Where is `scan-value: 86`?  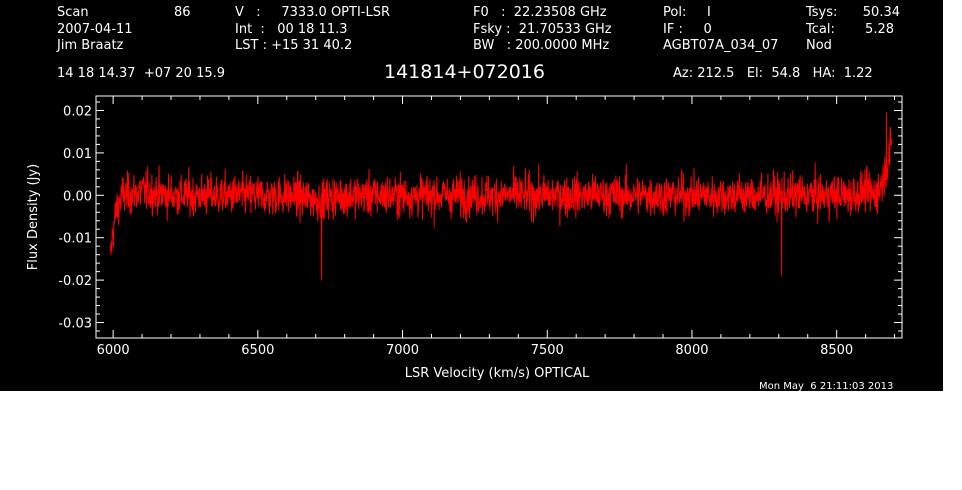
scan-value: 86 is located at coordinates (182, 12).